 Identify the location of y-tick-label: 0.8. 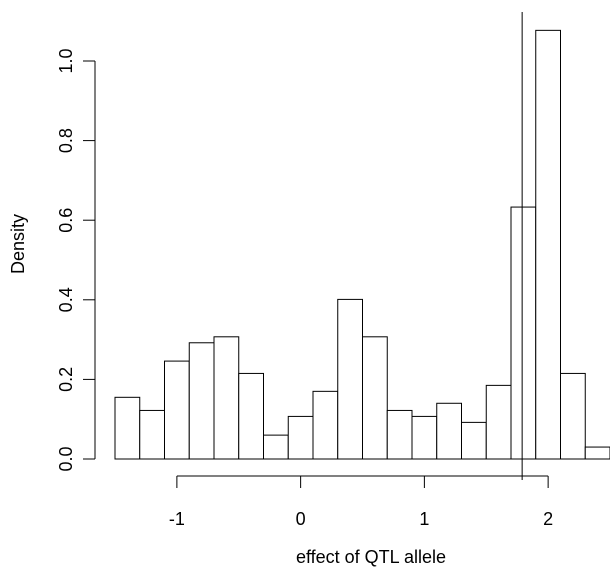
(66, 140).